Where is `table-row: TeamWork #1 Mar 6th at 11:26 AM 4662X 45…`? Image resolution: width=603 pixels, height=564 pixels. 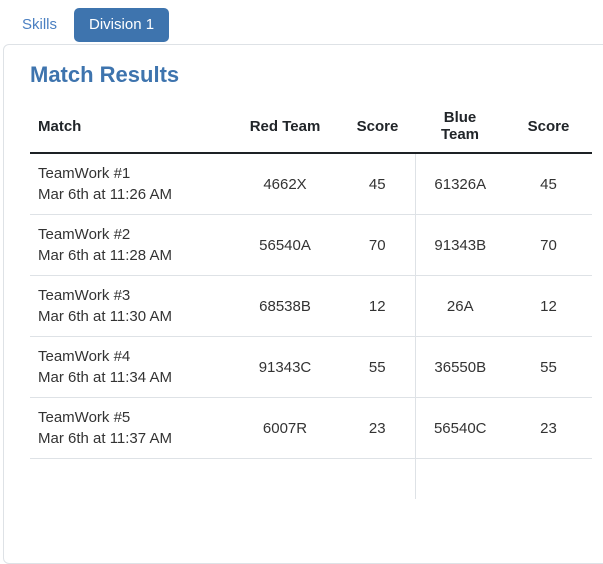
table-row: TeamWork #1 Mar 6th at 11:26 AM 4662X 45… is located at coordinates (311, 184).